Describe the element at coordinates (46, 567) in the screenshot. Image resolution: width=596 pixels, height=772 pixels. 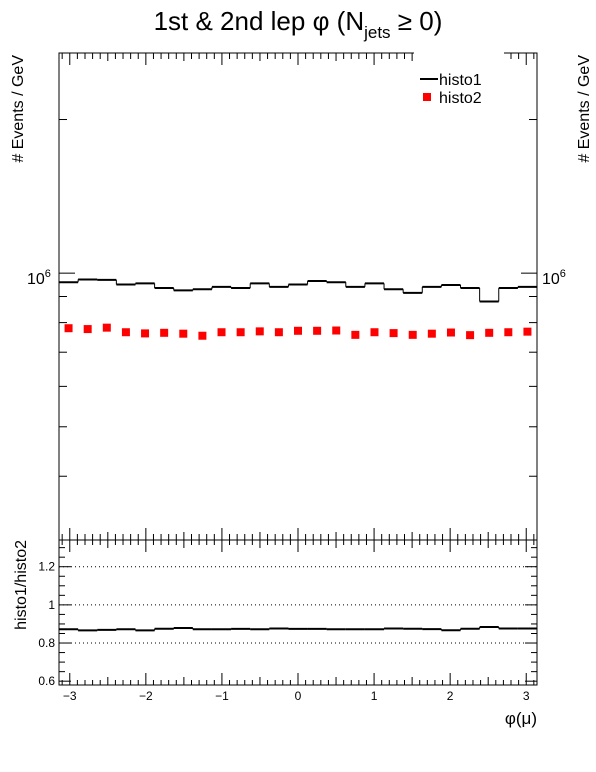
I see `ratio-y-tick-label: 1.2` at that location.